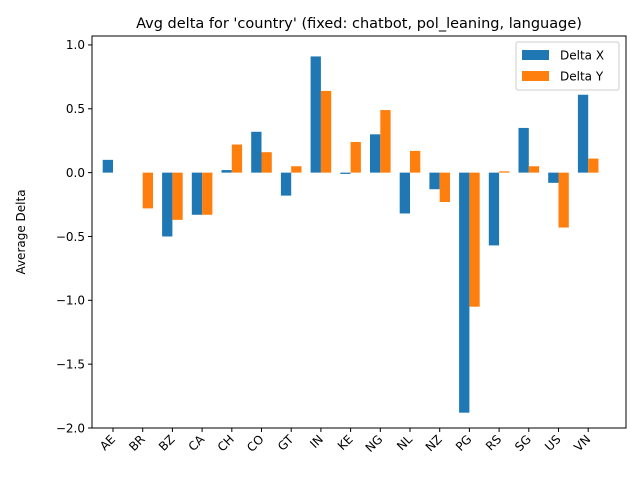  What do you see at coordinates (553, 177) in the screenshot?
I see `bar-delta-x-us` at bounding box center [553, 177].